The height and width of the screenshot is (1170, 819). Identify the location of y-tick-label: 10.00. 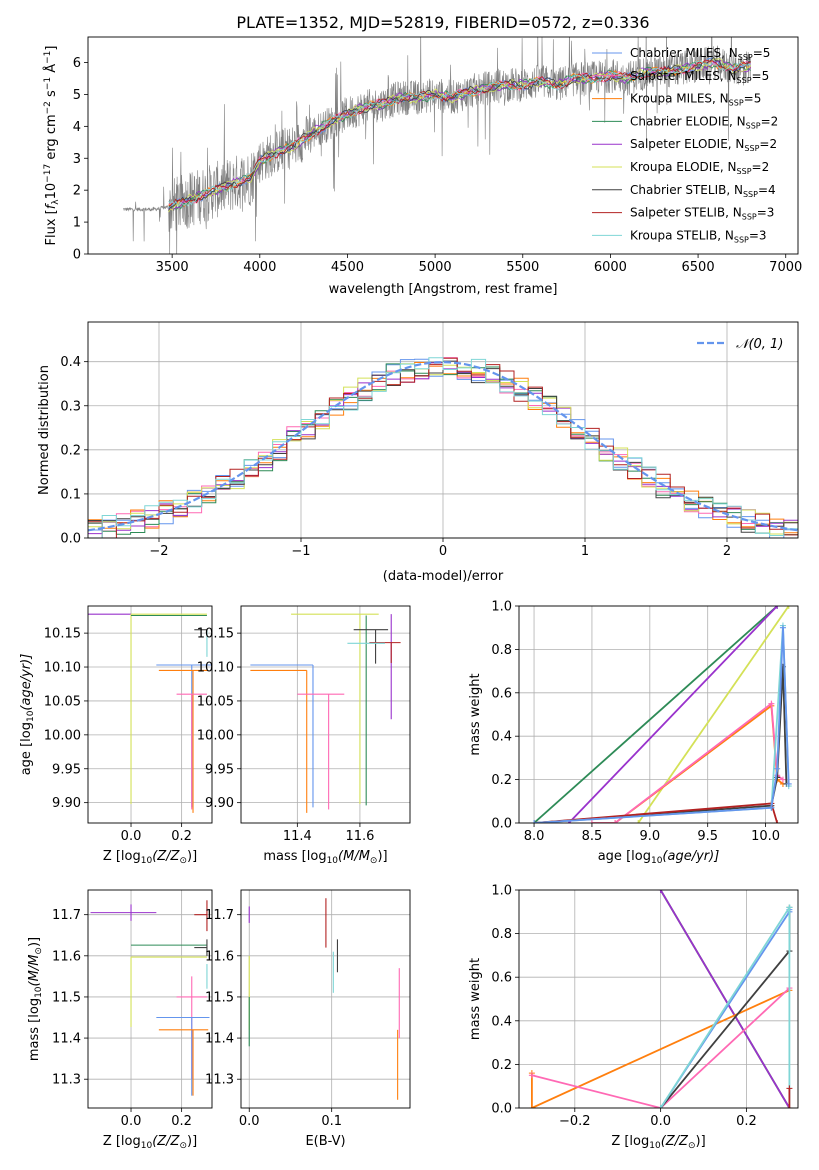
(62, 735).